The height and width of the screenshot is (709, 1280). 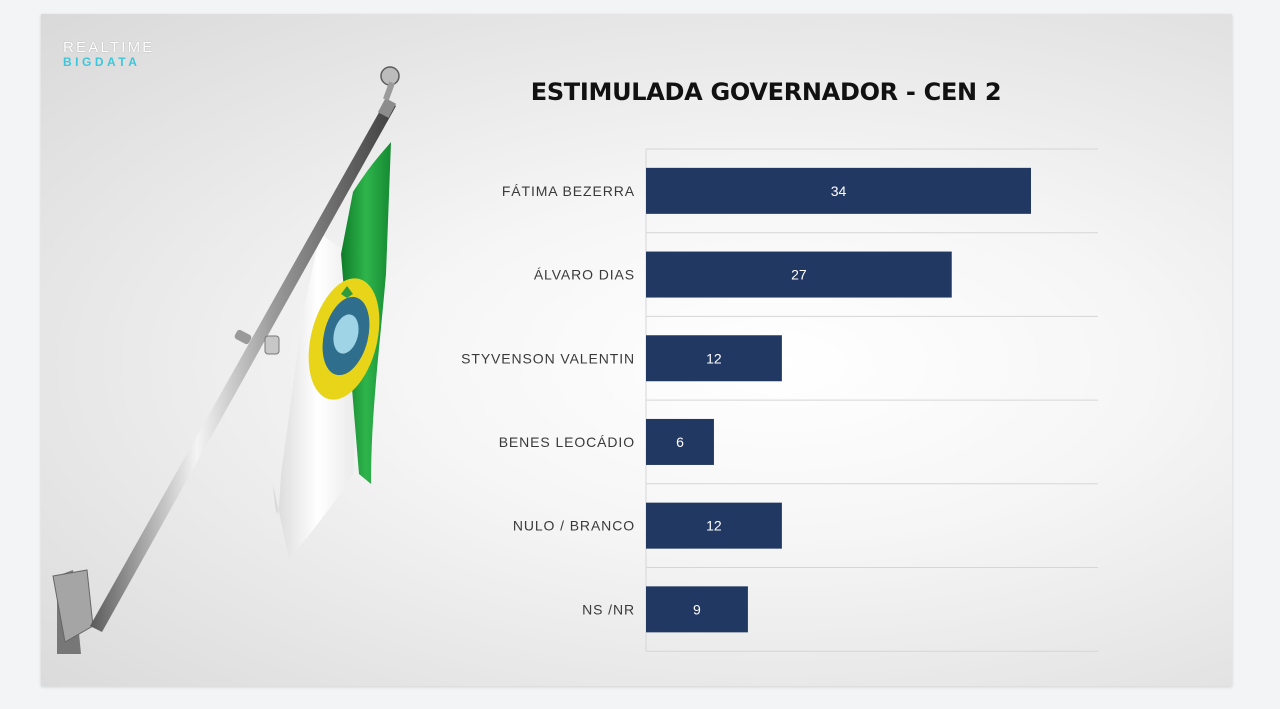 I want to click on flag-shield-center, so click(x=346, y=334).